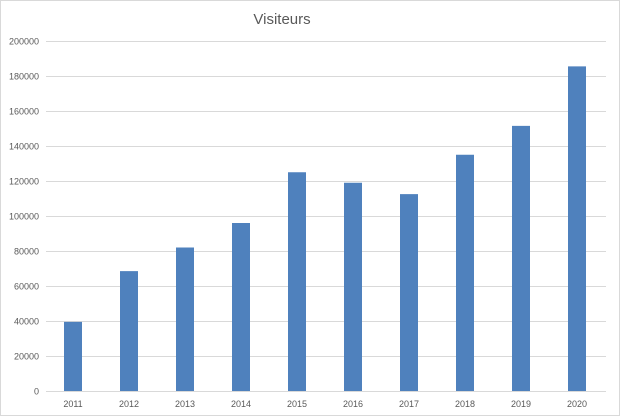 This screenshot has height=417, width=620. What do you see at coordinates (129, 404) in the screenshot?
I see `x-tick-label: 2012` at bounding box center [129, 404].